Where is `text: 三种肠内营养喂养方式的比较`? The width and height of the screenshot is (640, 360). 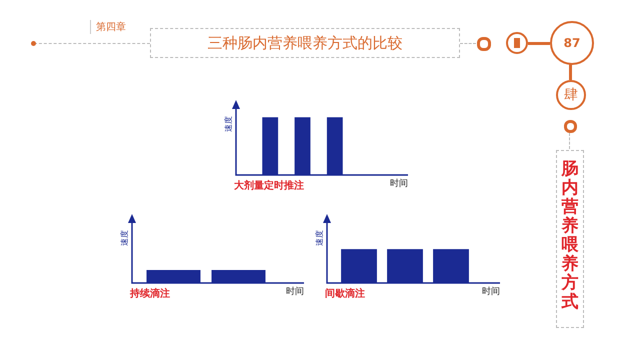 text: 三种肠内营养喂养方式的比较 is located at coordinates (305, 43).